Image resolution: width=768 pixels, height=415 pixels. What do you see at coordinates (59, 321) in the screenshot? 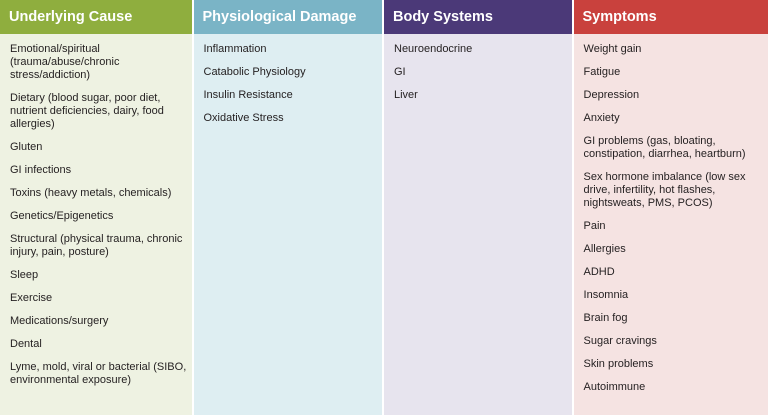
I see `list-item: Medications/surgery` at bounding box center [59, 321].